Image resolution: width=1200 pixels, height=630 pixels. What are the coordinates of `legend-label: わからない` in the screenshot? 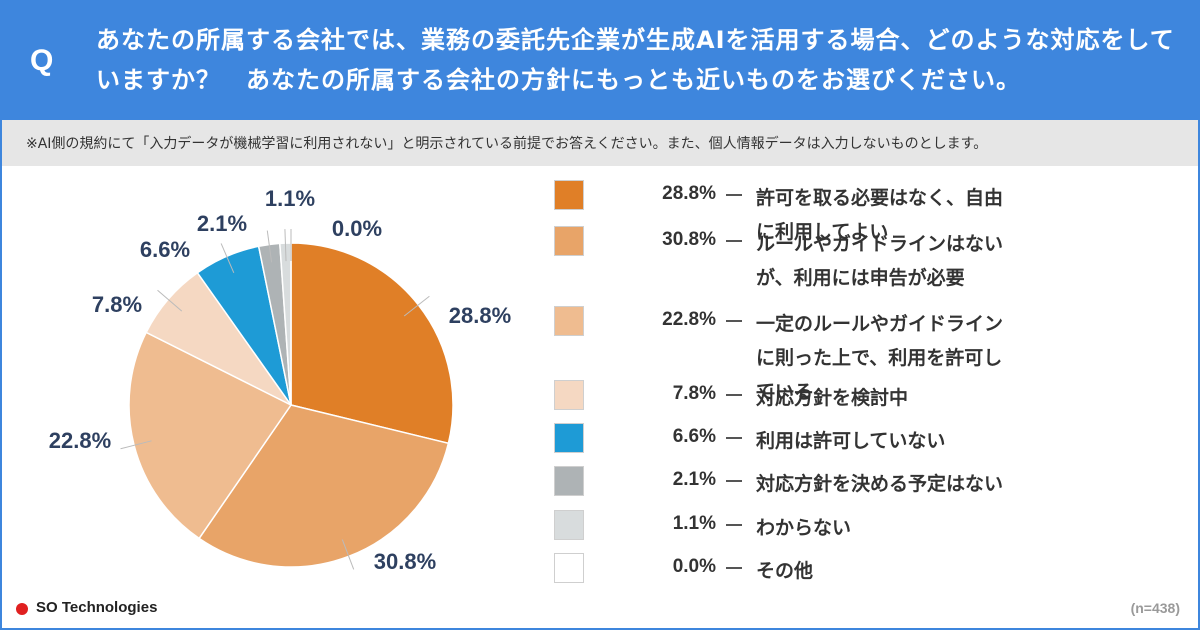 It's located at (804, 528).